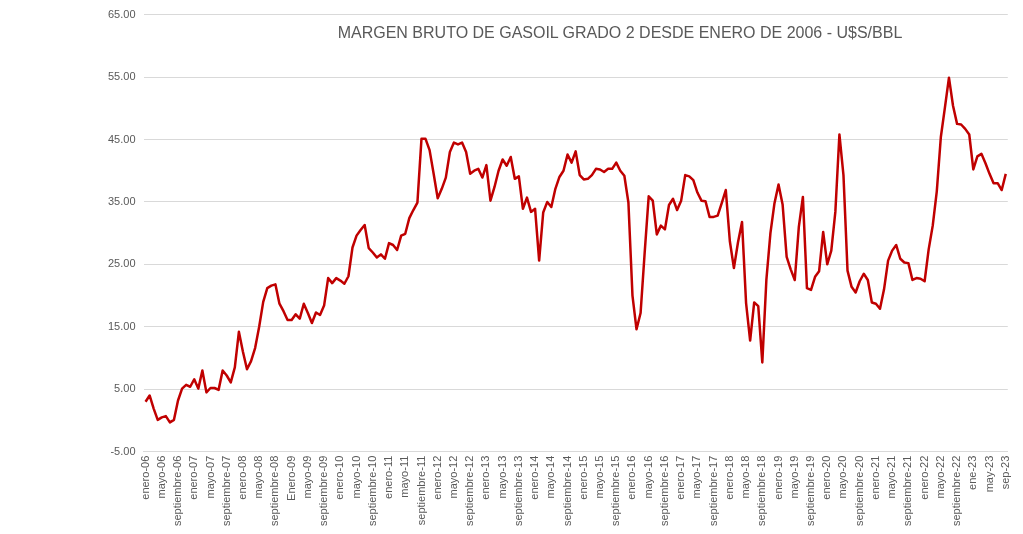 Image resolution: width=1023 pixels, height=534 pixels. What do you see at coordinates (123, 450) in the screenshot?
I see `y-tick-label: -5.00` at bounding box center [123, 450].